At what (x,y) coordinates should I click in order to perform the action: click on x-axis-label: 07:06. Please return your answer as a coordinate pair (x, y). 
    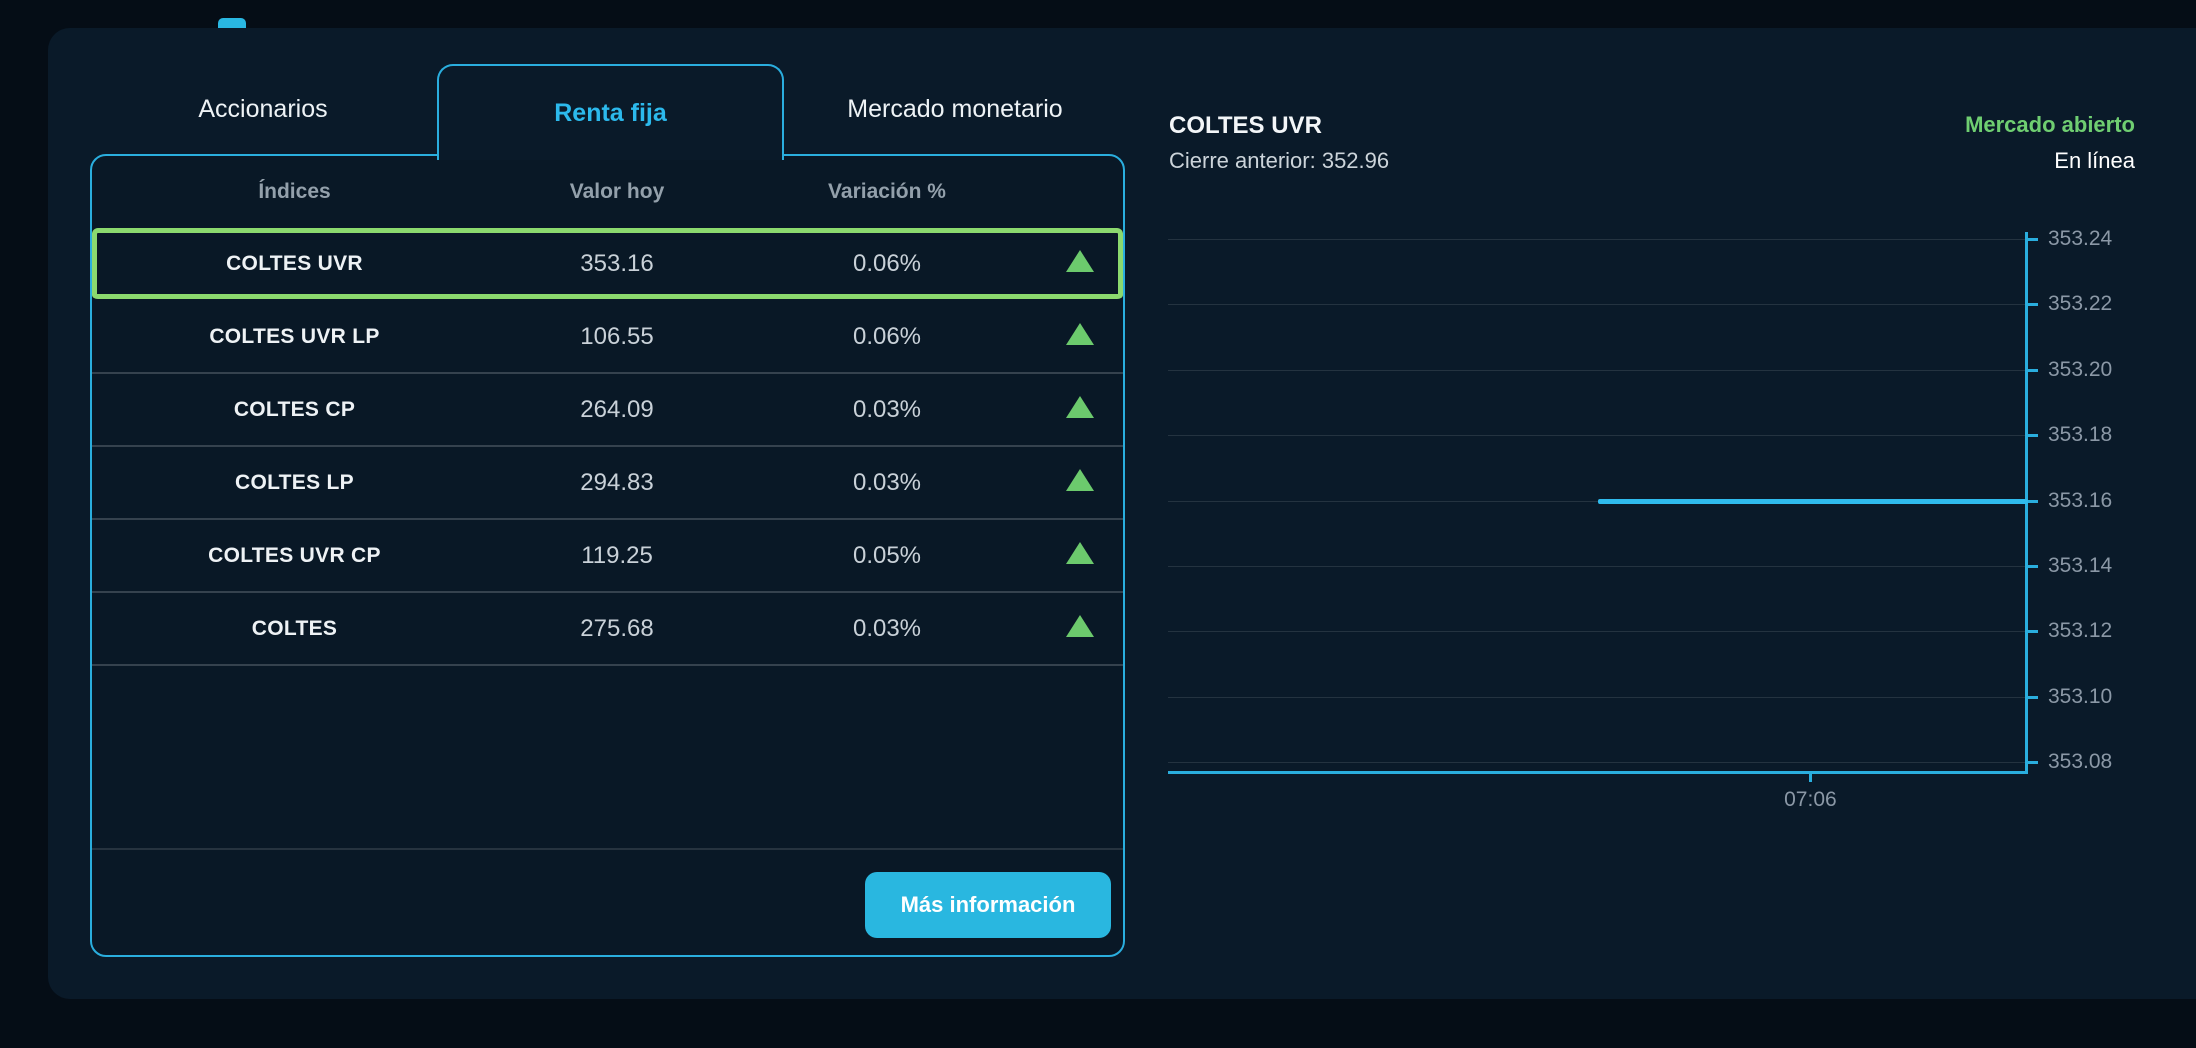
    Looking at the image, I should click on (1810, 799).